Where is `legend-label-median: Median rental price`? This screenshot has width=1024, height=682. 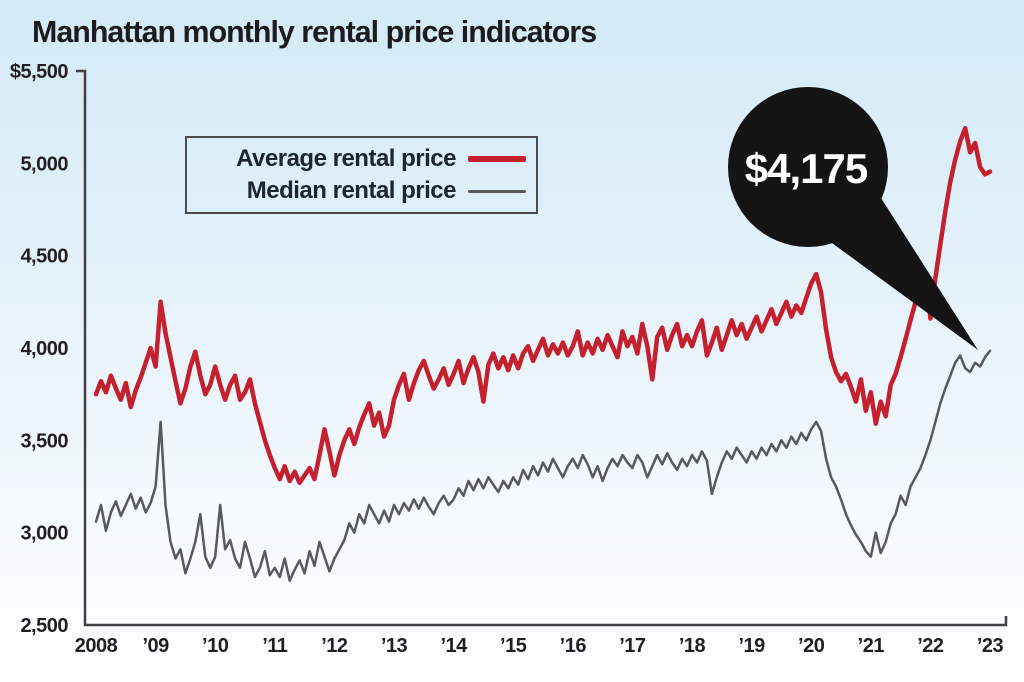
legend-label-median: Median rental price is located at coordinates (351, 190).